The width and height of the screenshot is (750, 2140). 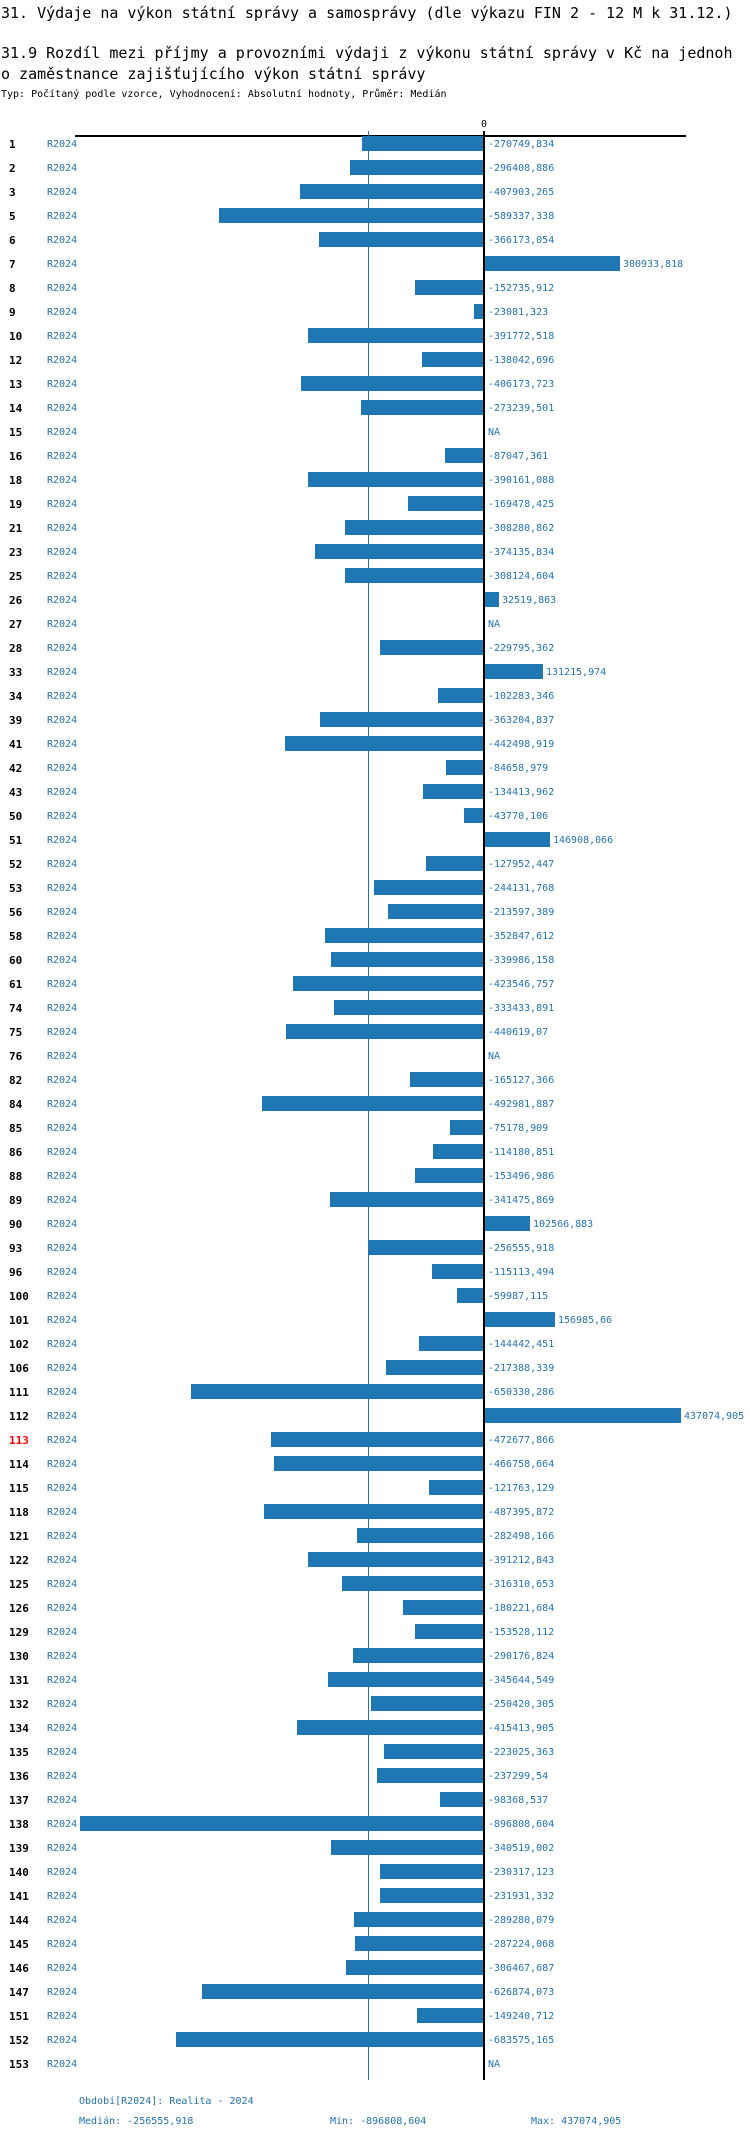 What do you see at coordinates (19, 1752) in the screenshot?
I see `row-id-label: 135` at bounding box center [19, 1752].